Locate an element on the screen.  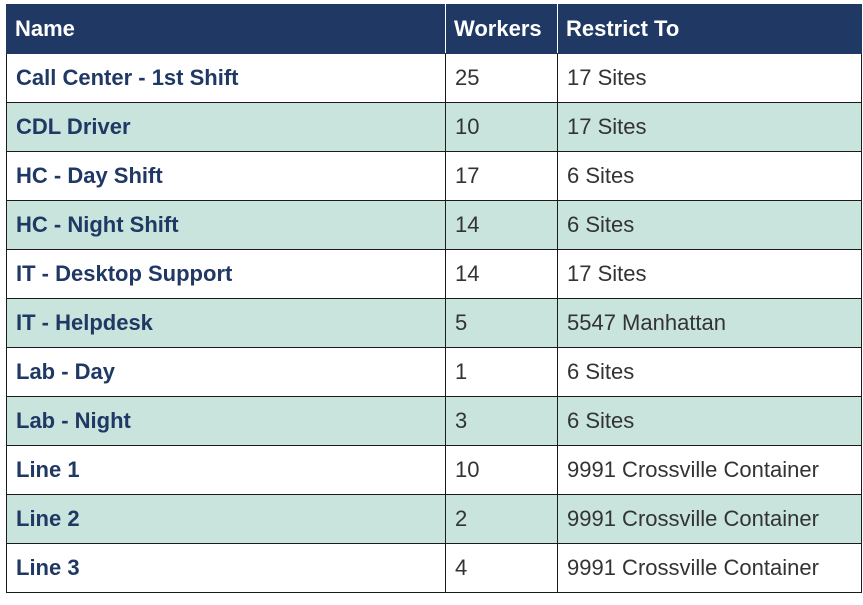
header-row: Name Workers Restrict To is located at coordinates (434, 29).